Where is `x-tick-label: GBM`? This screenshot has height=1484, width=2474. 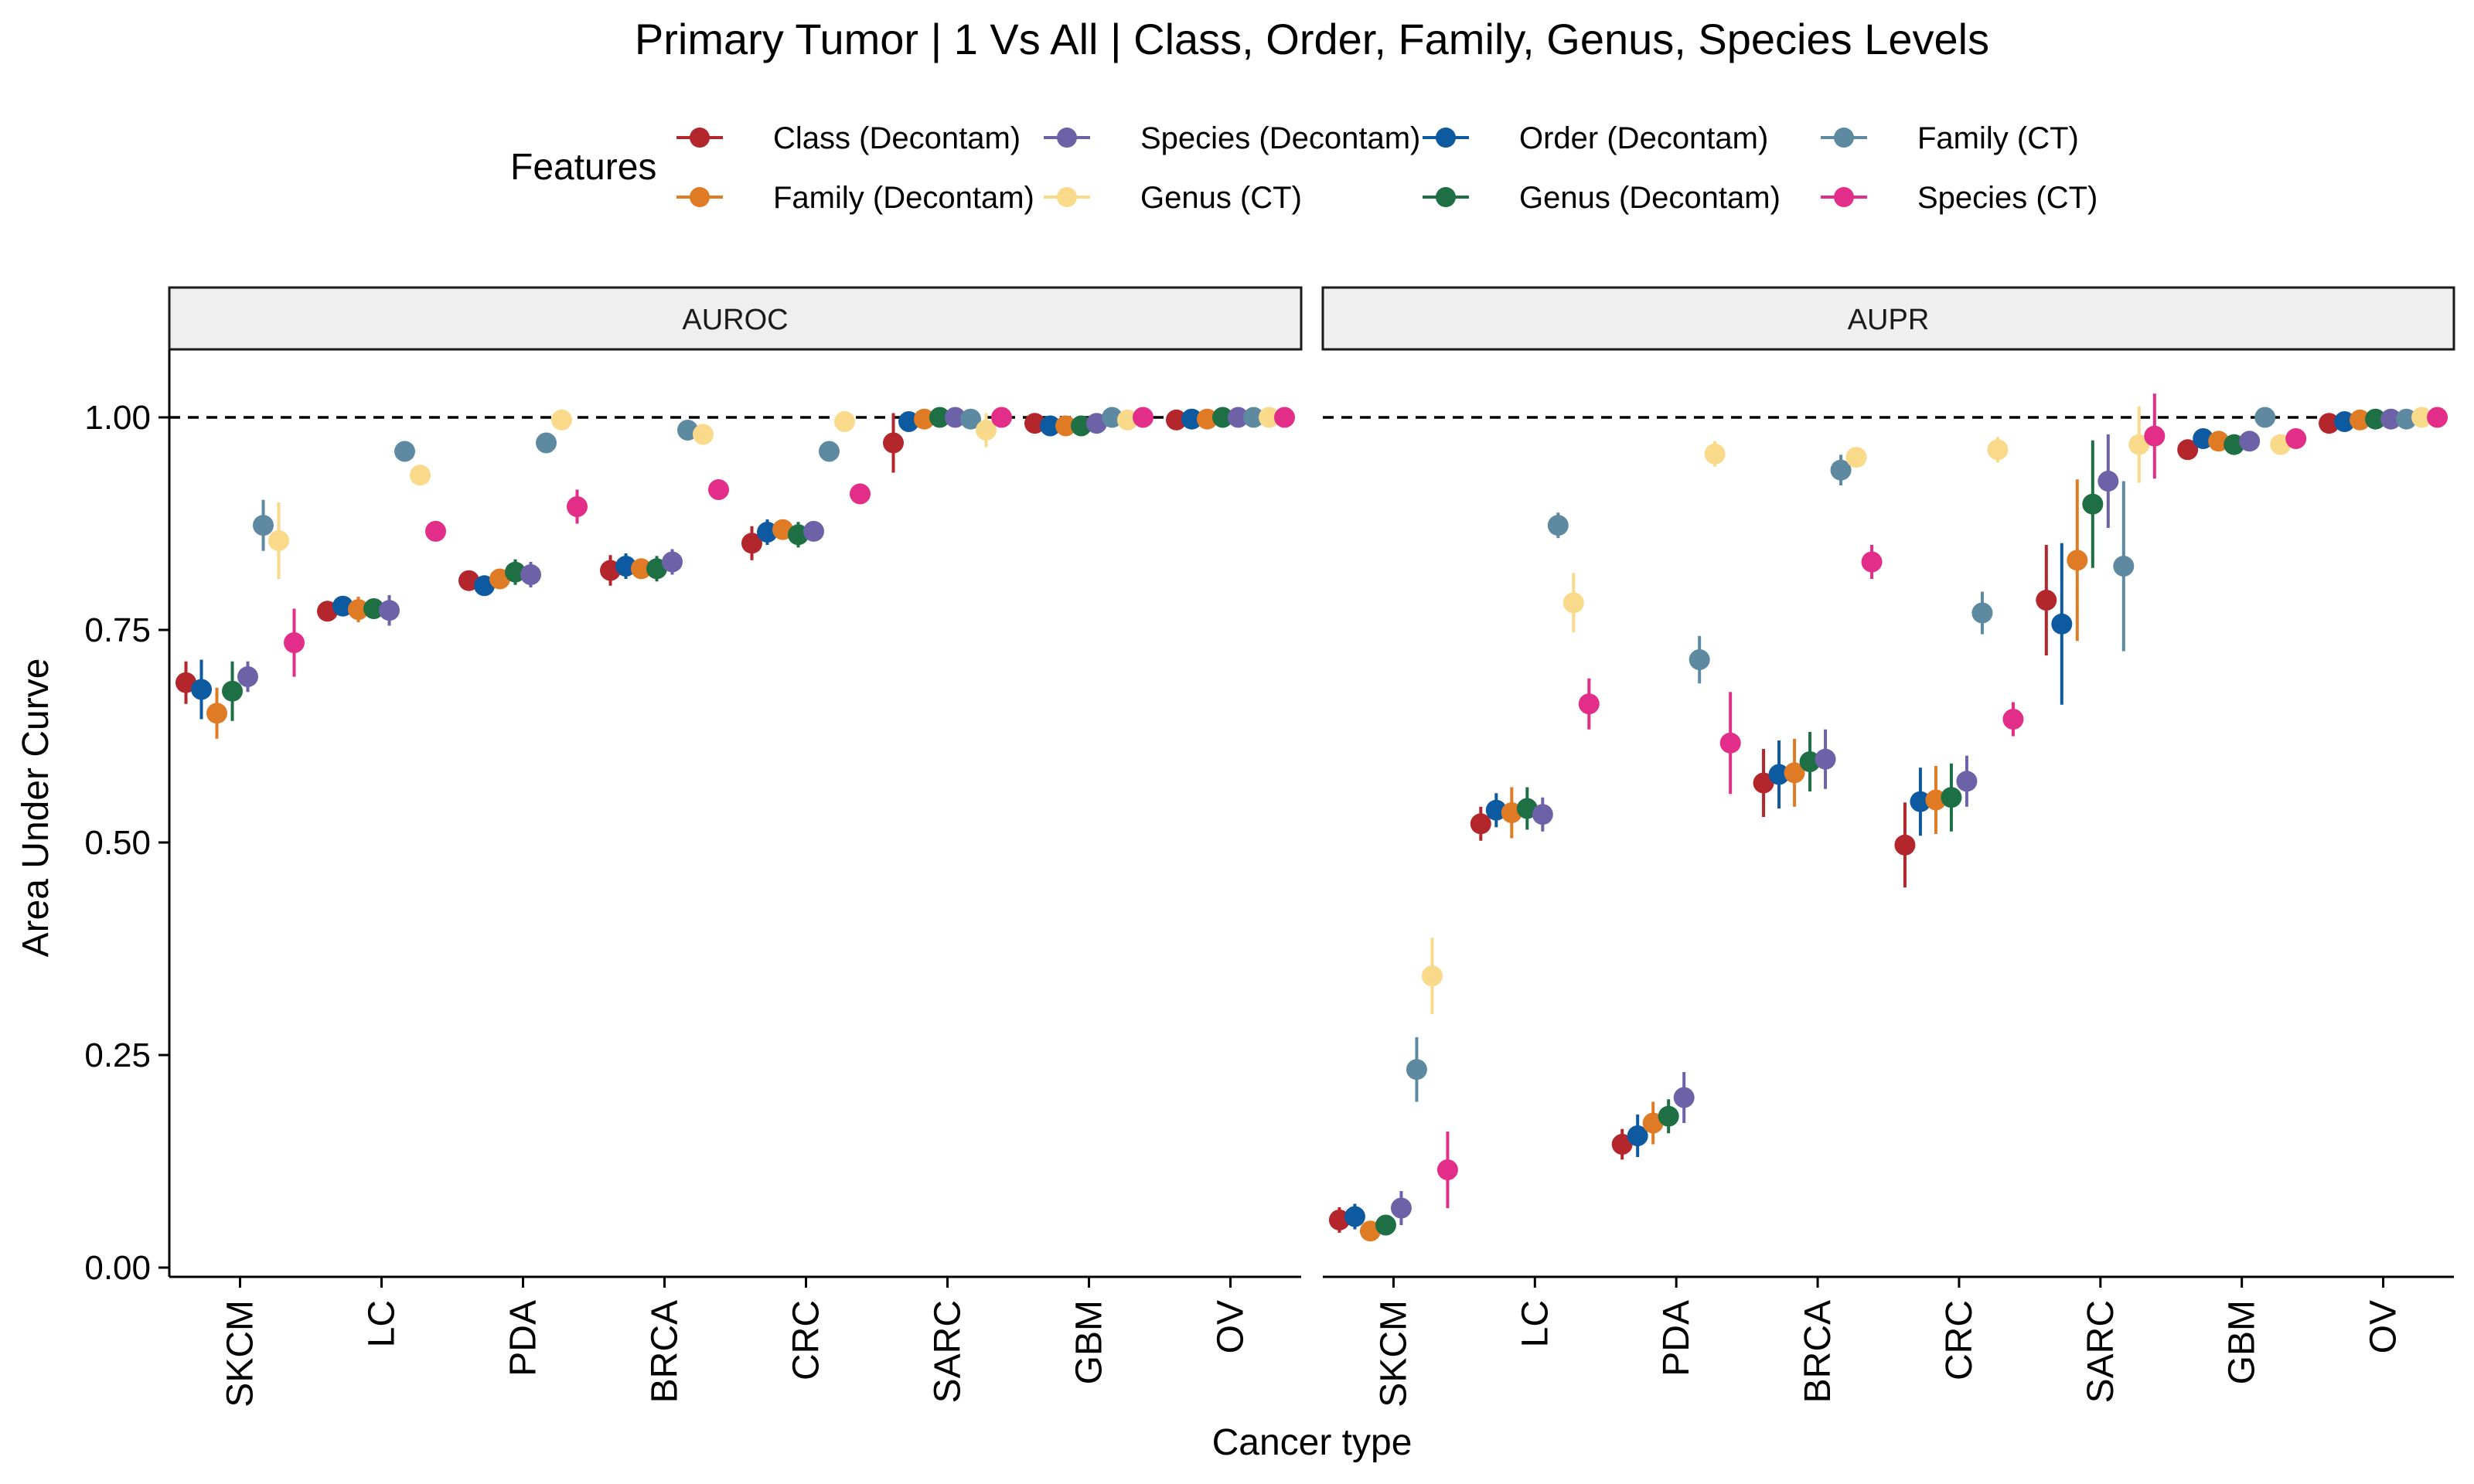
x-tick-label: GBM is located at coordinates (2242, 1342).